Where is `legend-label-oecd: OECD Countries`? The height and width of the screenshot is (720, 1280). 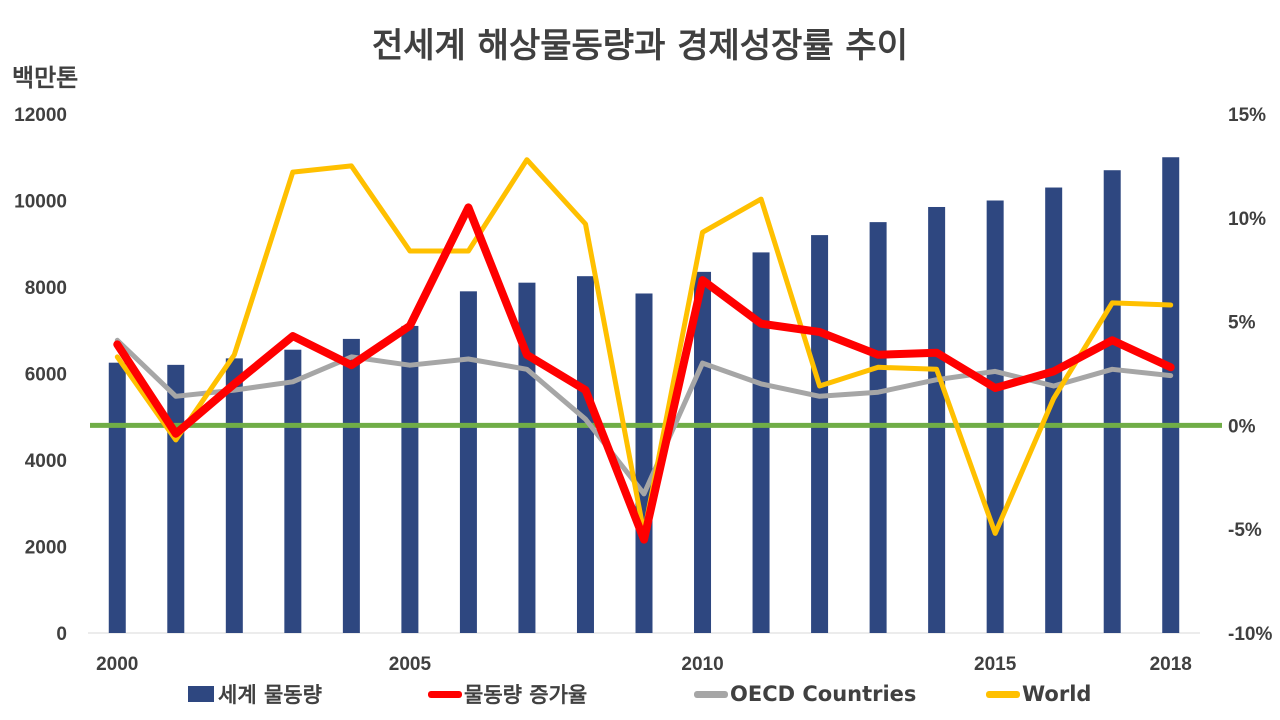
legend-label-oecd: OECD Countries is located at coordinates (823, 694).